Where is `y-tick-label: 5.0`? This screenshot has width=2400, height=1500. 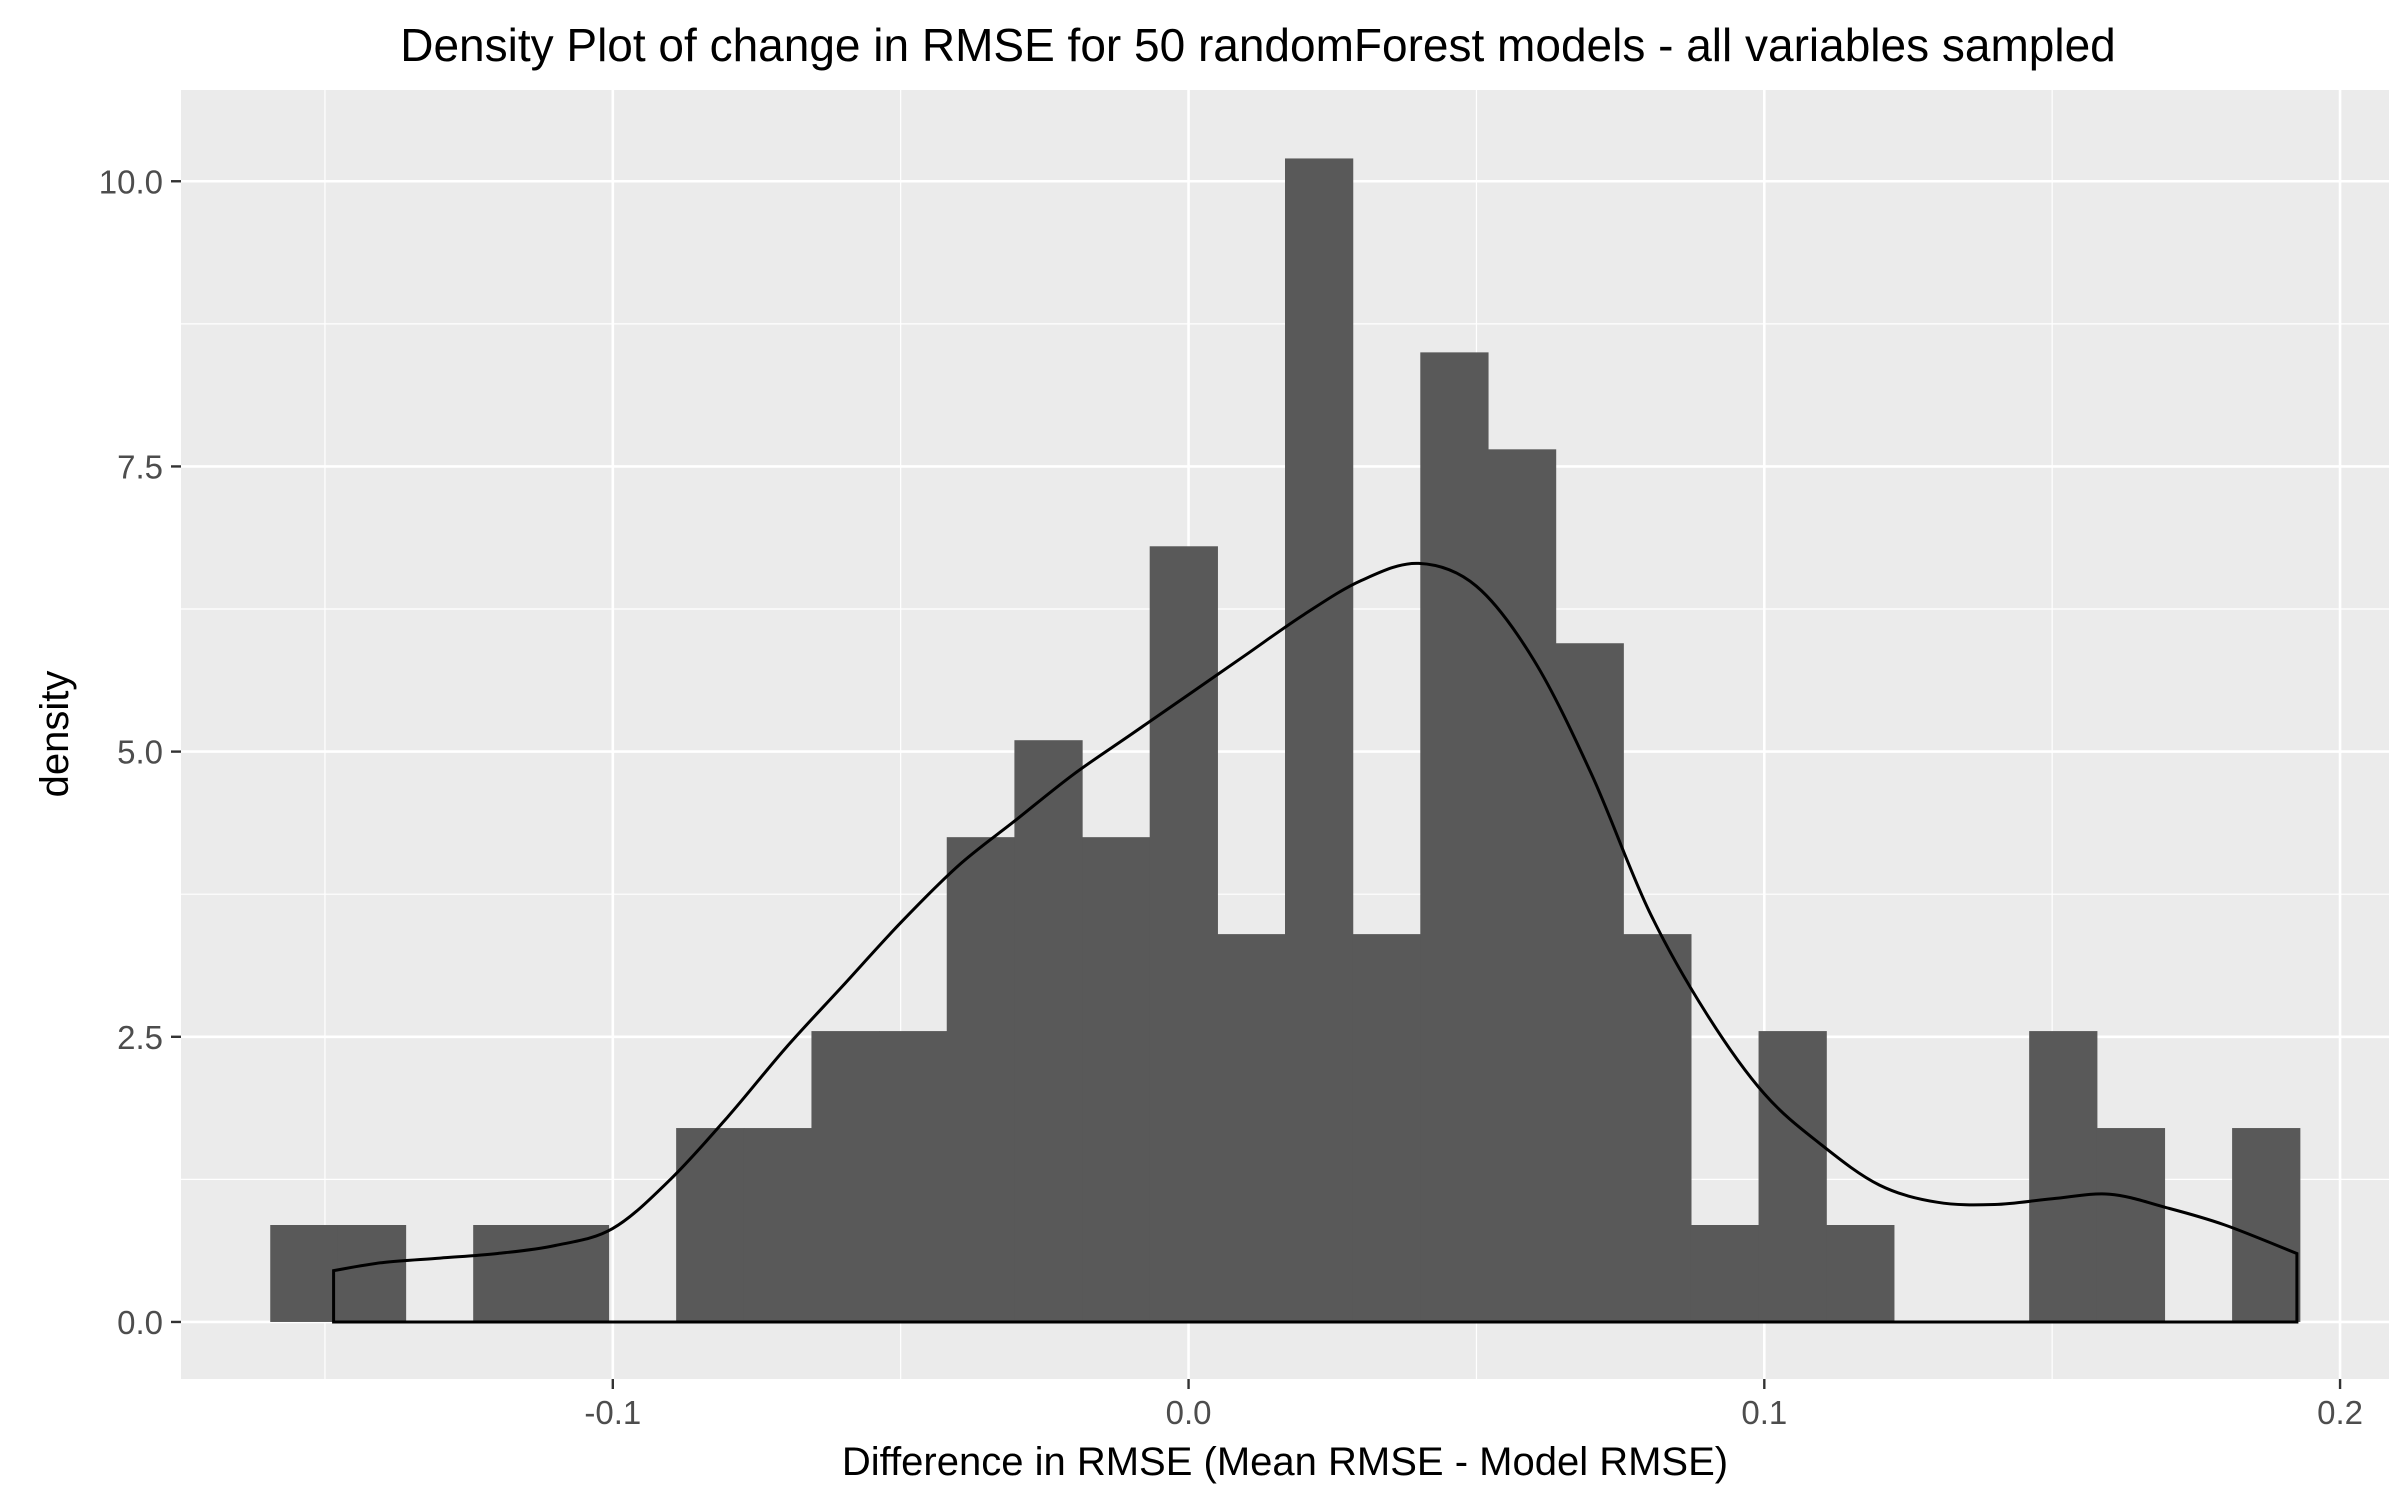
y-tick-label: 5.0 is located at coordinates (140, 752).